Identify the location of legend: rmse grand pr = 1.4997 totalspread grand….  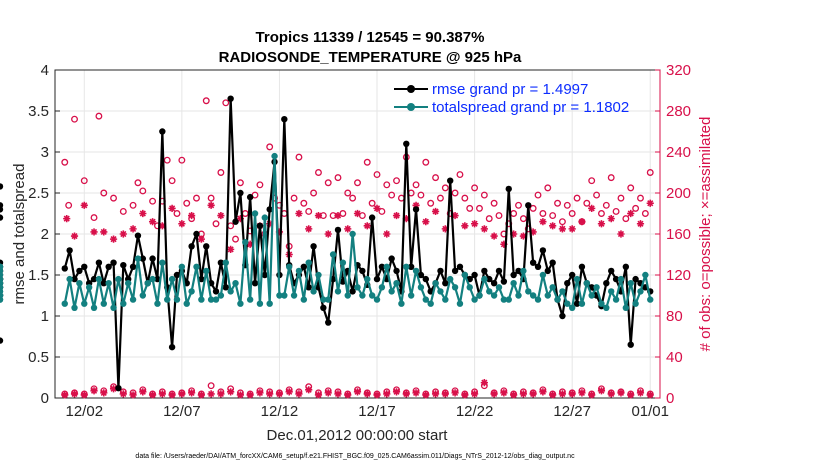
(511, 98).